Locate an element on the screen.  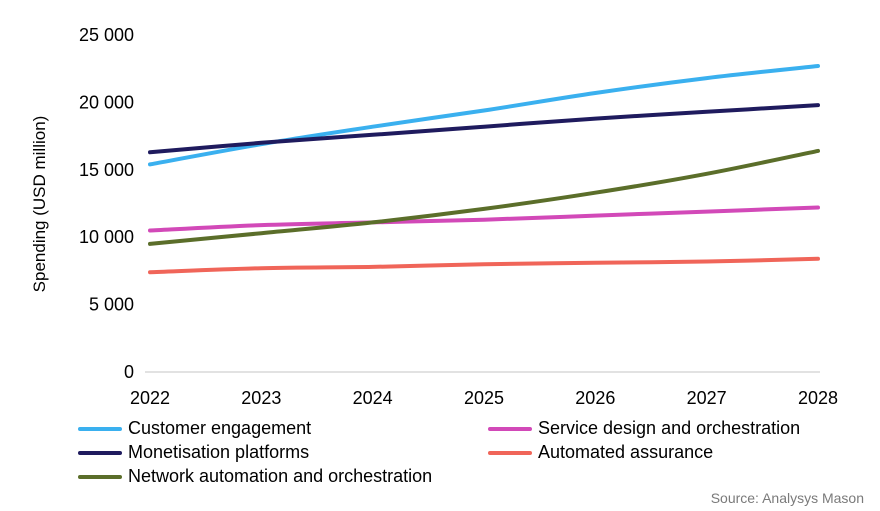
y-axis-ticks: 0 5 000 10 000 15 000 20 000 25 000 is located at coordinates (106, 203).